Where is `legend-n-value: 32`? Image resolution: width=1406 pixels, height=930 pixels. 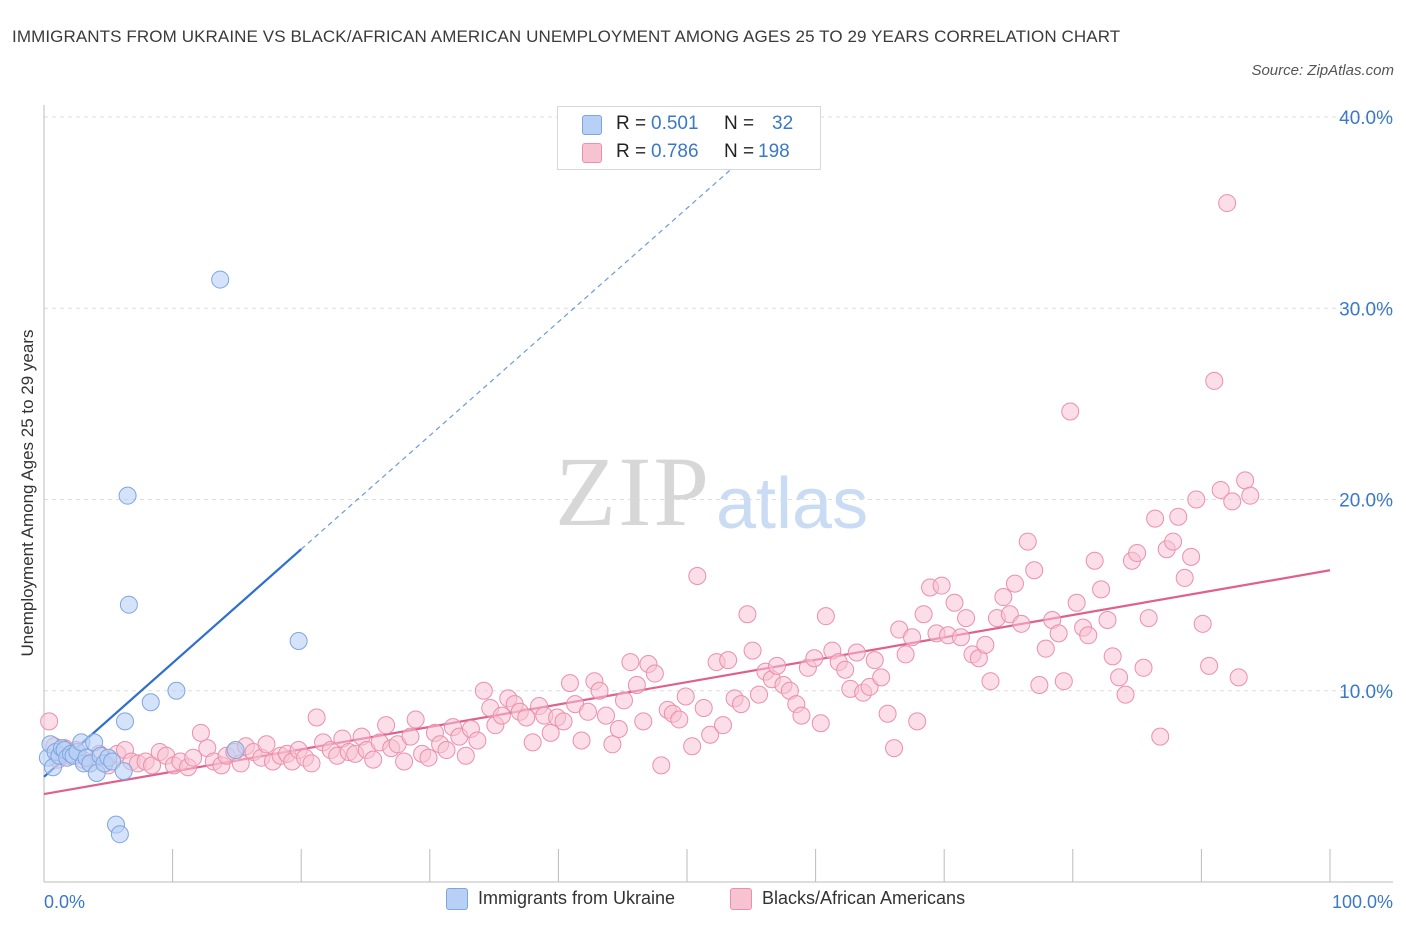 legend-n-value: 32 is located at coordinates (783, 123).